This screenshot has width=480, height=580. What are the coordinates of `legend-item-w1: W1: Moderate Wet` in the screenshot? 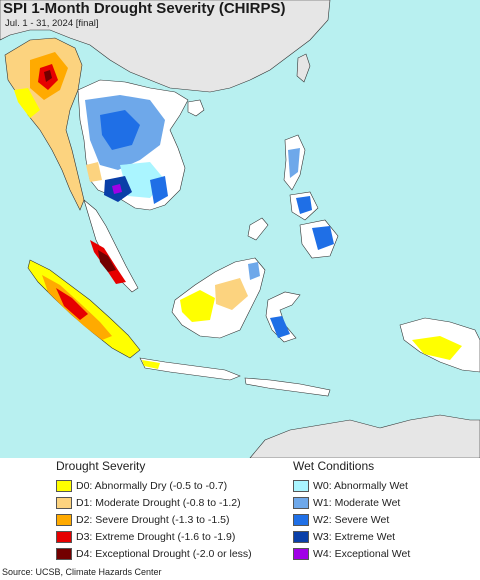 It's located at (346, 502).